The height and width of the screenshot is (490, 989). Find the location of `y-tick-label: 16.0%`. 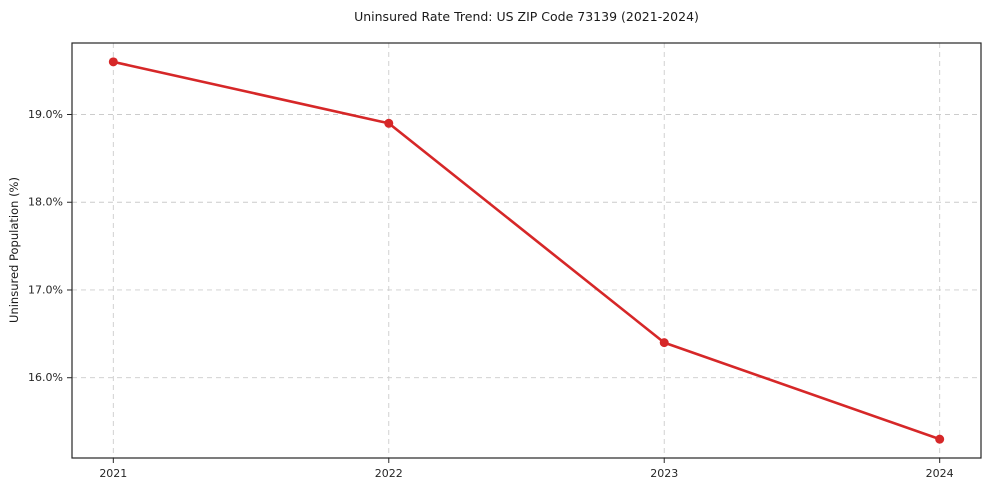

y-tick-label: 16.0% is located at coordinates (45, 377).